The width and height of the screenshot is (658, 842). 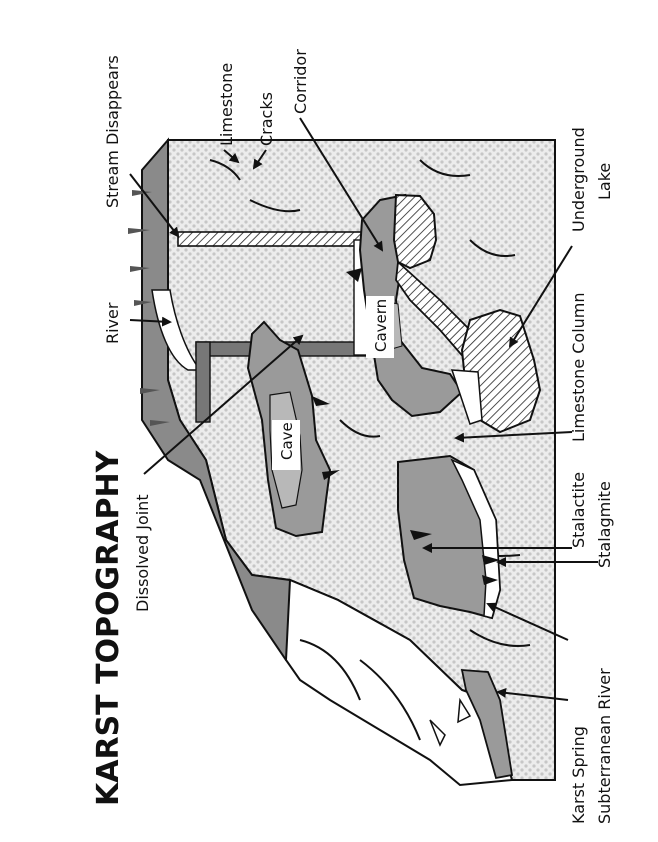 I want to click on cavern-label-box: Cavern, so click(x=380, y=327).